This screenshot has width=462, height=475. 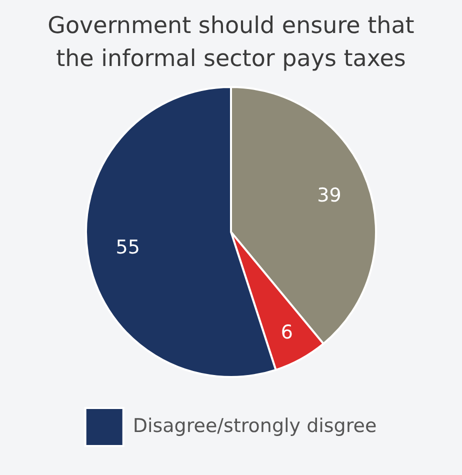 What do you see at coordinates (254, 425) in the screenshot?
I see `legend-label: Disagree/strongly disgree` at bounding box center [254, 425].